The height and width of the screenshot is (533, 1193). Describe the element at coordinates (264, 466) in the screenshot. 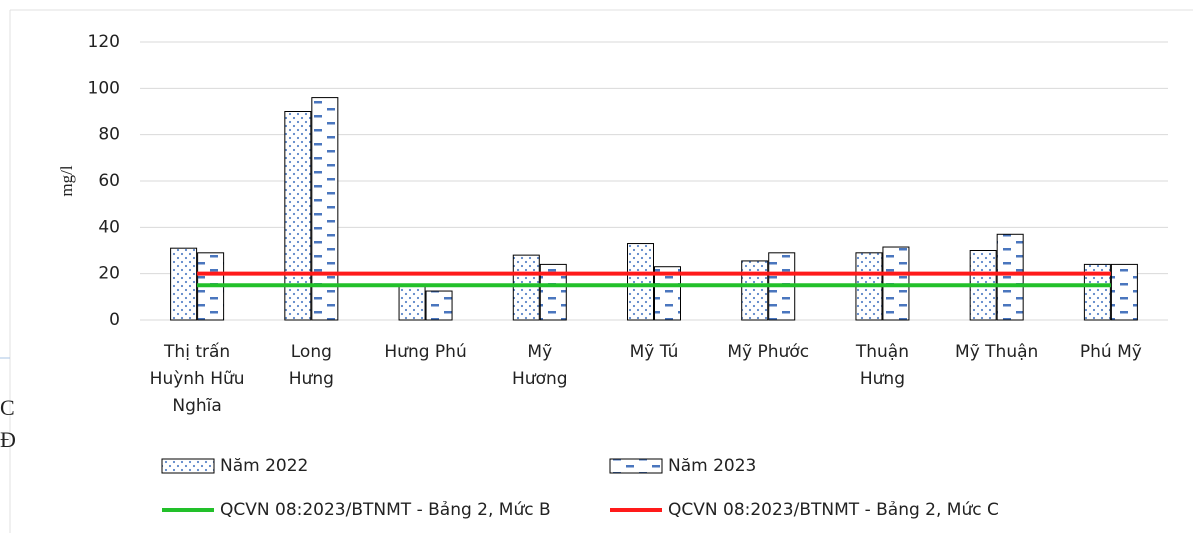

I see `legend-label: Năm 2022` at that location.